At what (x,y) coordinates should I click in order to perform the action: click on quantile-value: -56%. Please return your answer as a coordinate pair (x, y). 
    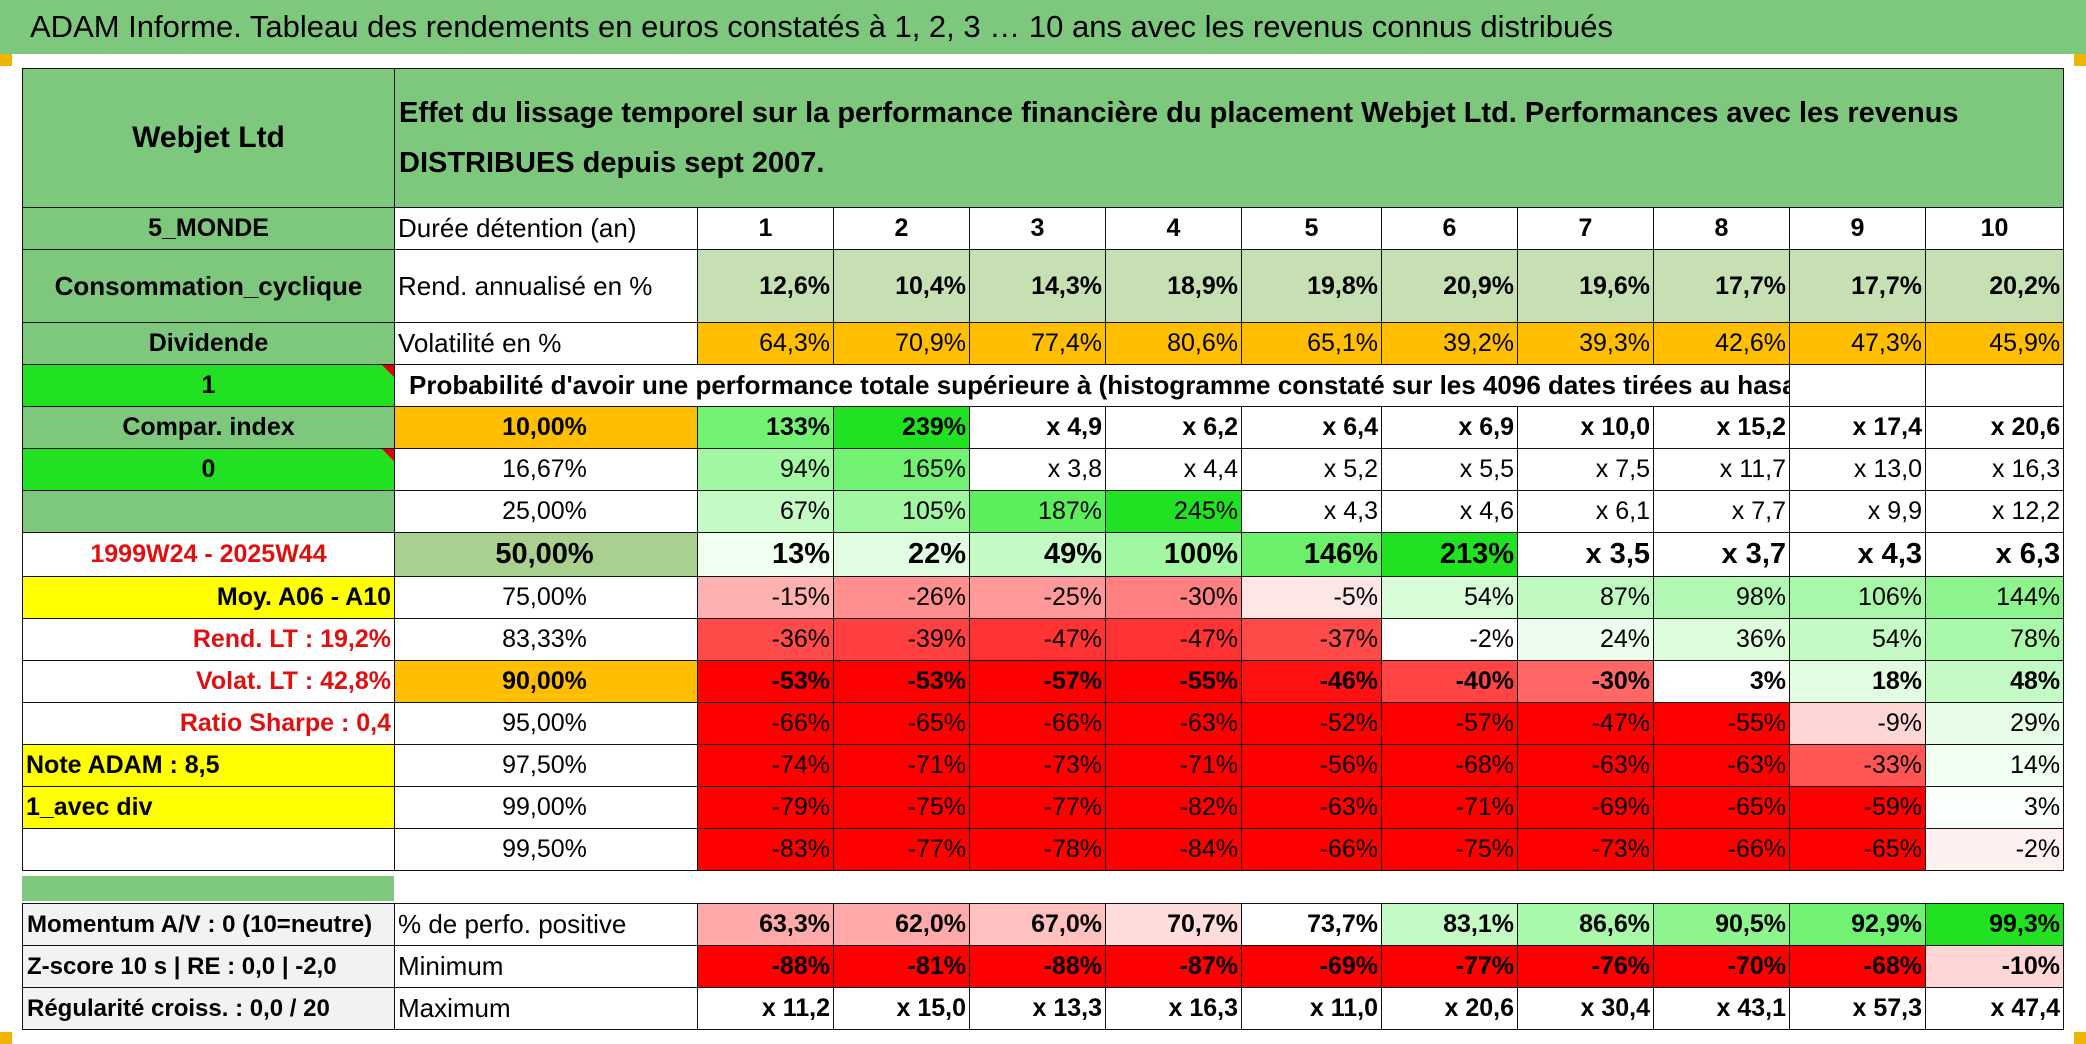
    Looking at the image, I should click on (1311, 765).